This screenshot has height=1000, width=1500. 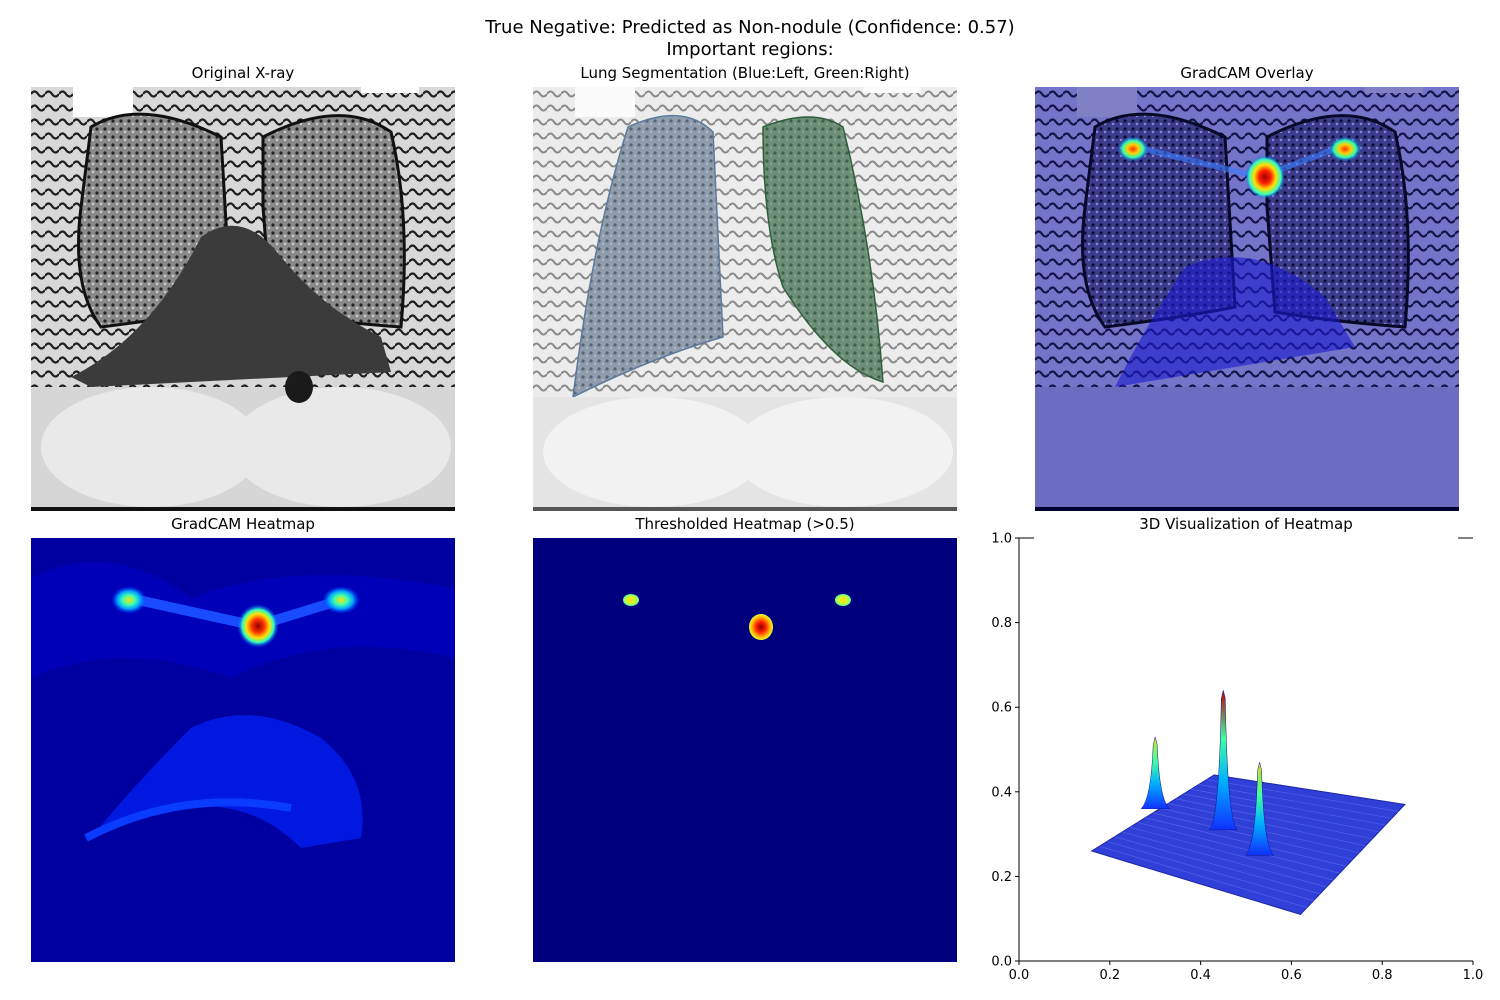 I want to click on gradcam-overlay-image, so click(x=1247, y=299).